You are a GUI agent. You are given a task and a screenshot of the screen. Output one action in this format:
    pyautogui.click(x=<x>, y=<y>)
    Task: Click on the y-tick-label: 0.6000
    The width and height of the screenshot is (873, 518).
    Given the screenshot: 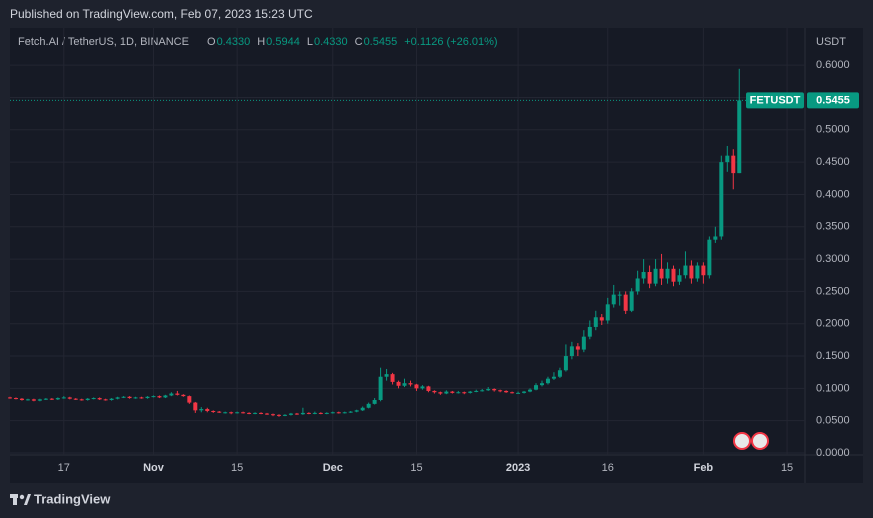 What is the action you would take?
    pyautogui.click(x=833, y=65)
    